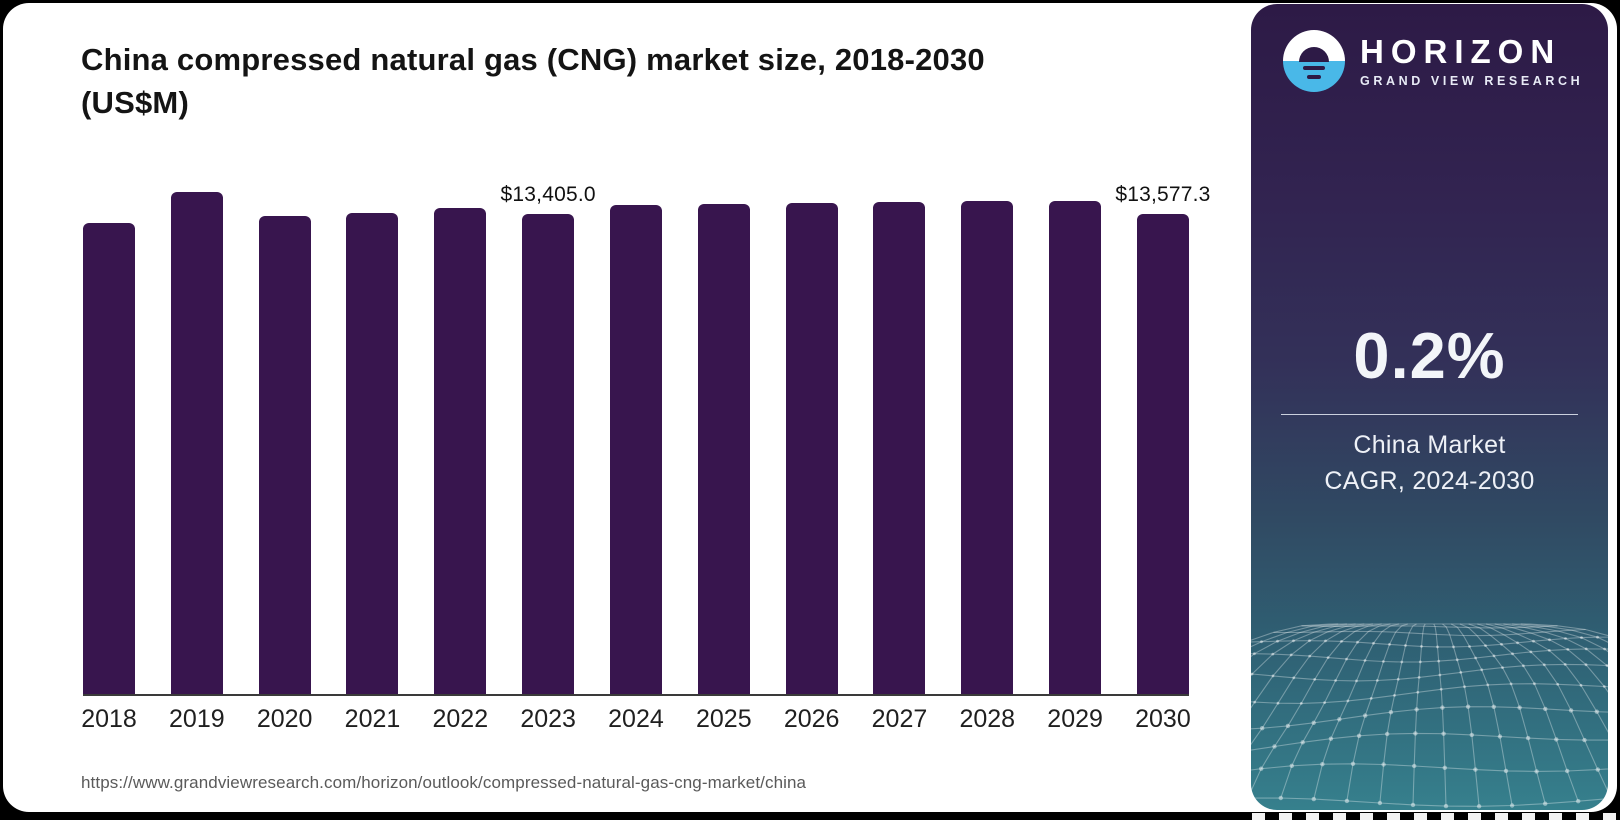 This screenshot has height=820, width=1620. I want to click on x-tick-label: 2023, so click(548, 719).